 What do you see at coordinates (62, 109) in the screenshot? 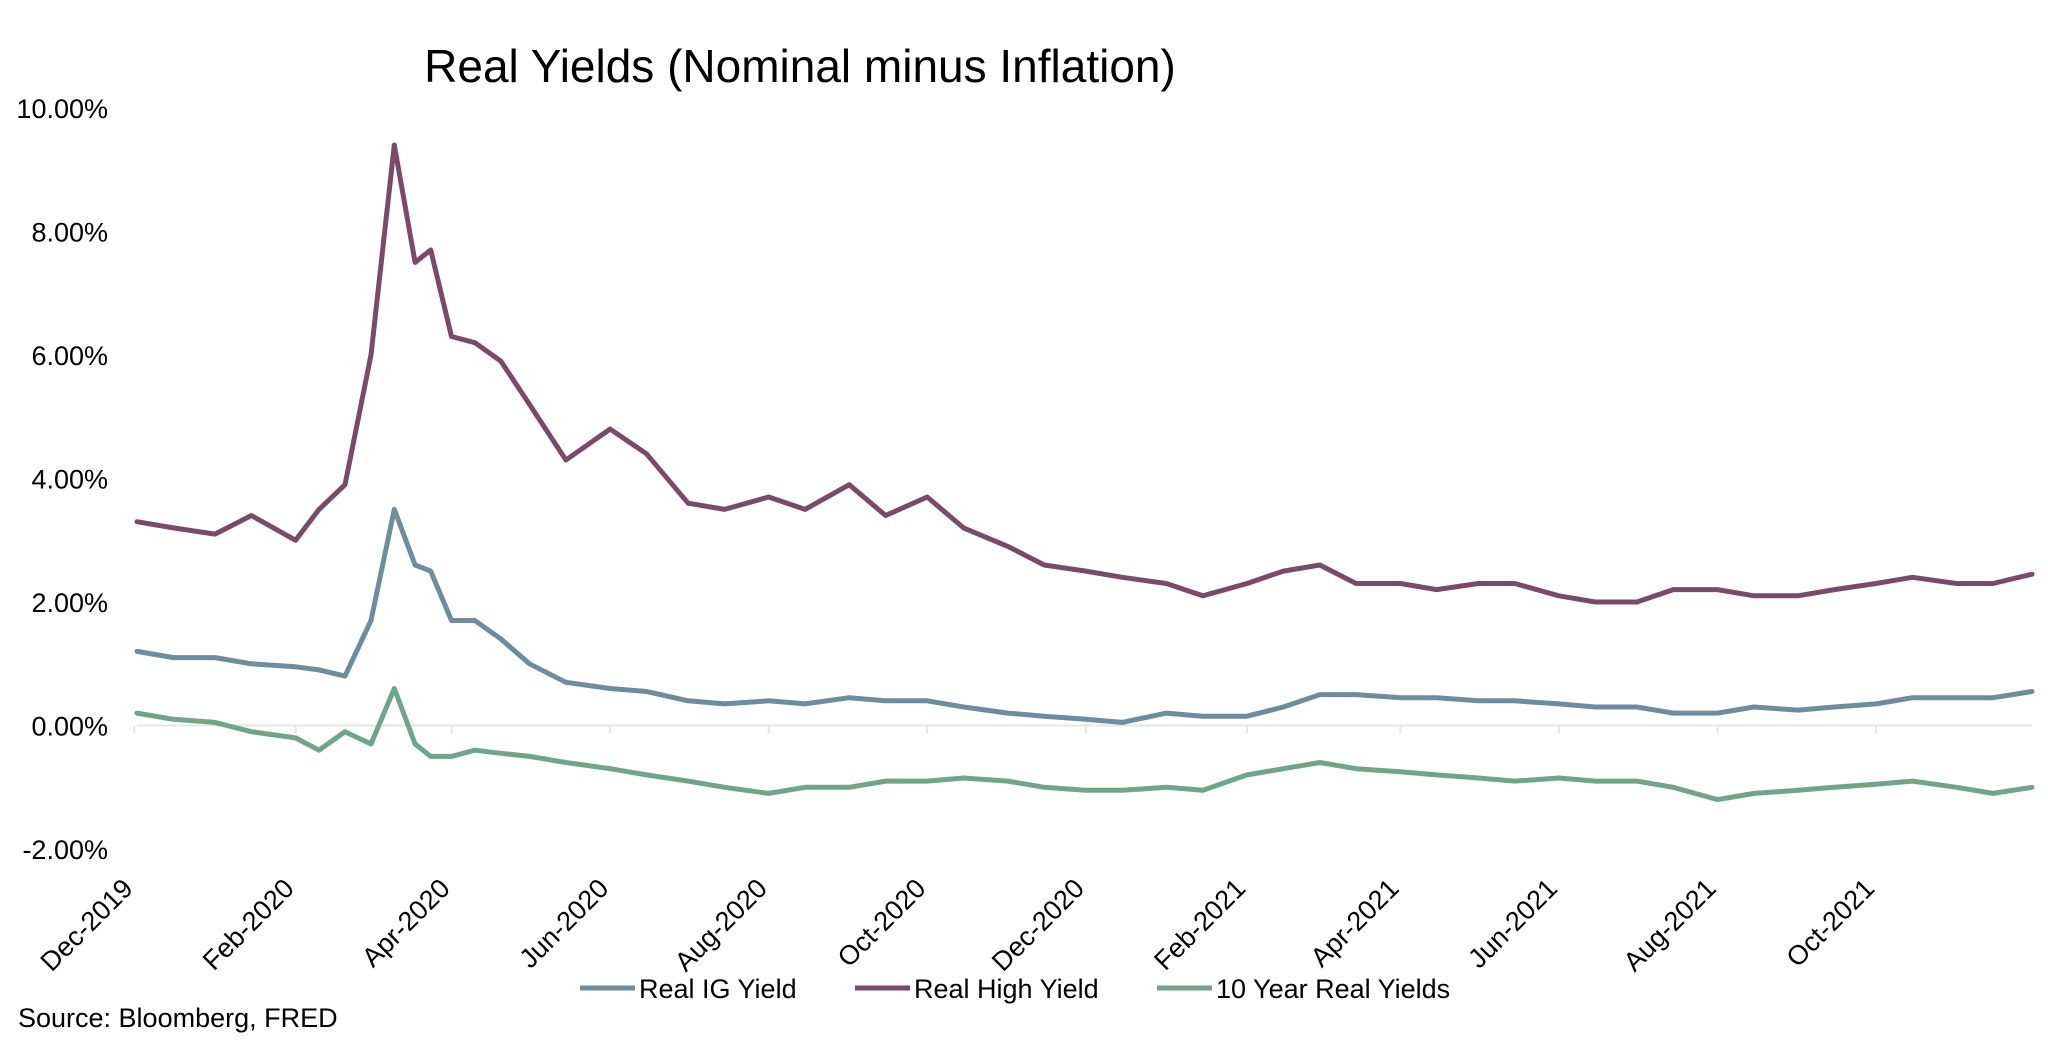
I see `y-tick-label: 10.00%` at bounding box center [62, 109].